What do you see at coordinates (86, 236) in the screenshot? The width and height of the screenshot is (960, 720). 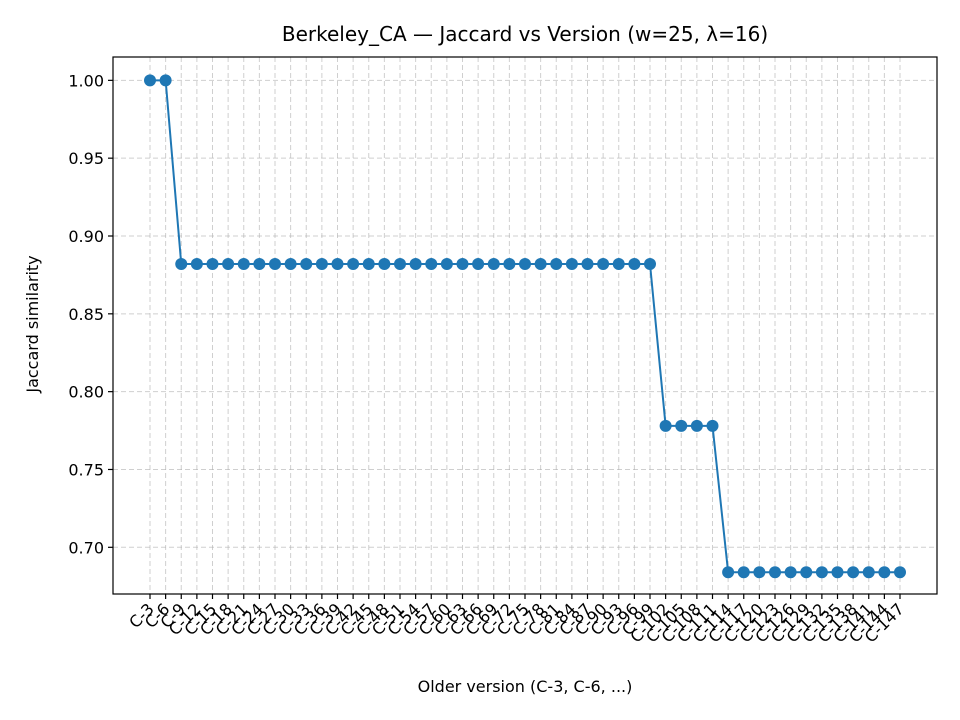 I see `y-tick-label: 0.90` at bounding box center [86, 236].